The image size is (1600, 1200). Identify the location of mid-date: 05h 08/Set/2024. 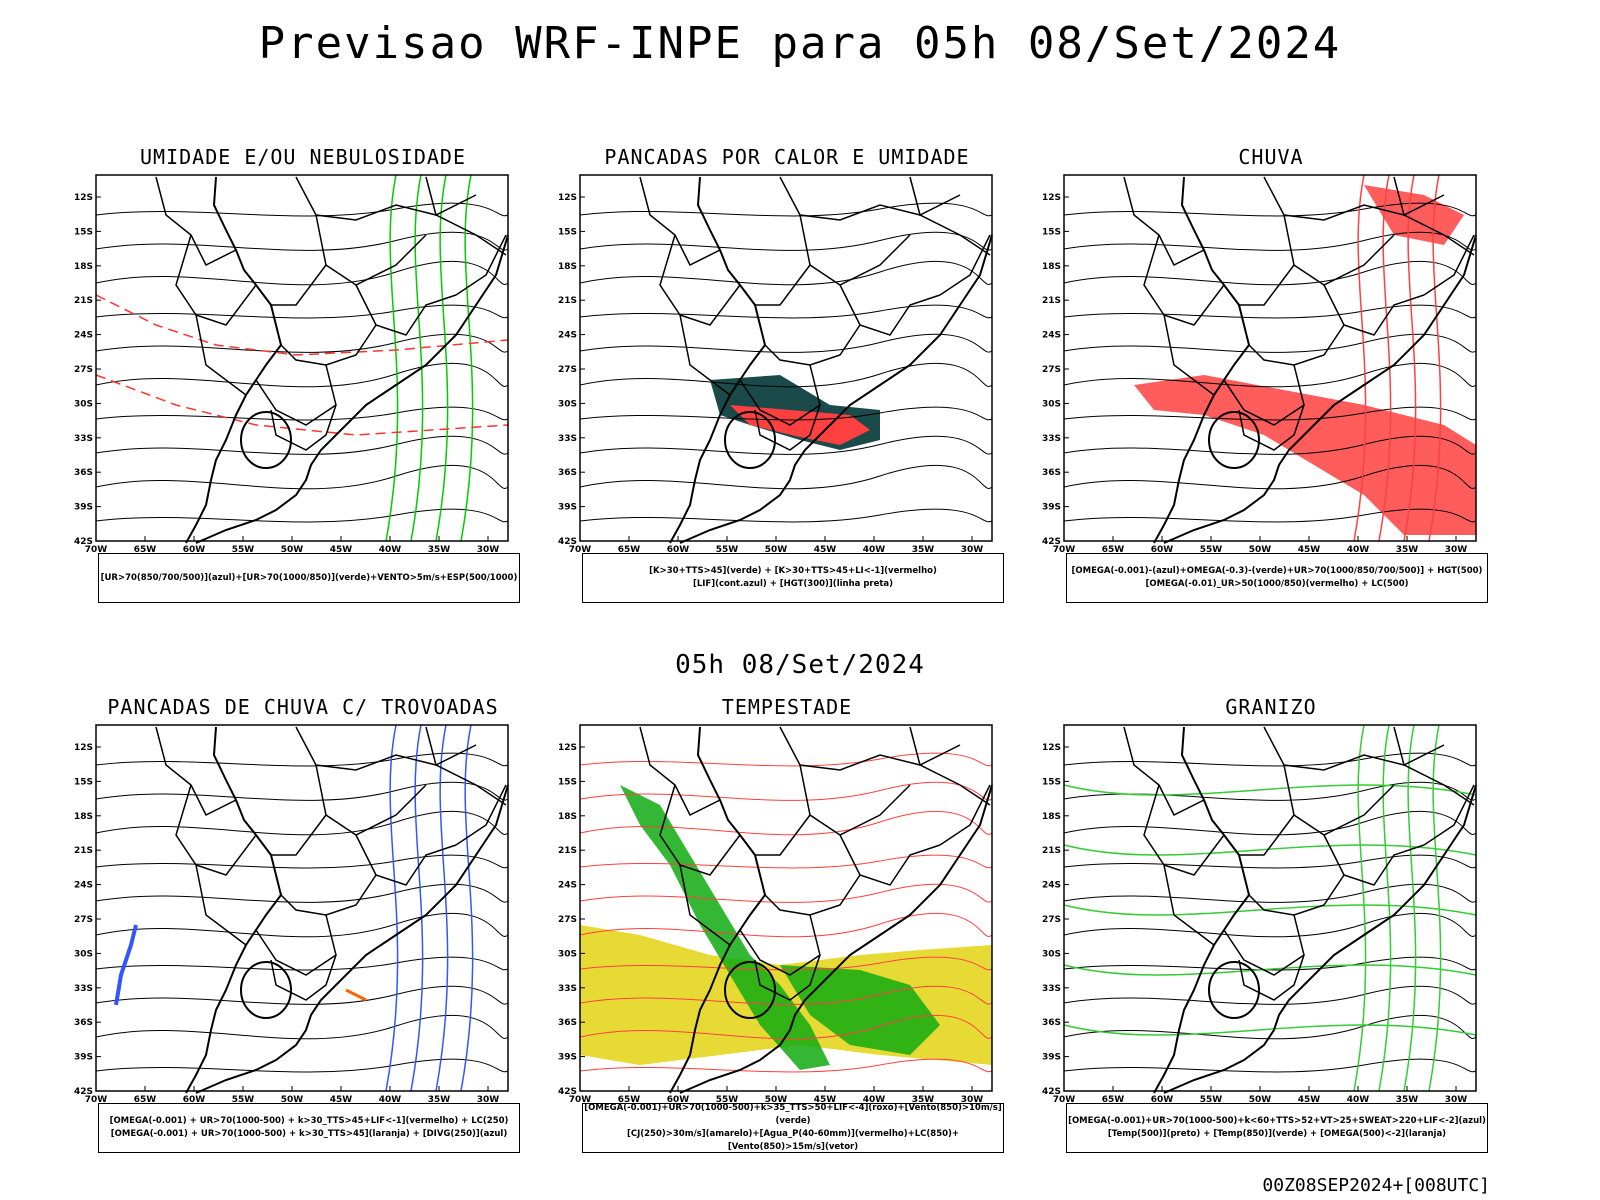
(800, 665).